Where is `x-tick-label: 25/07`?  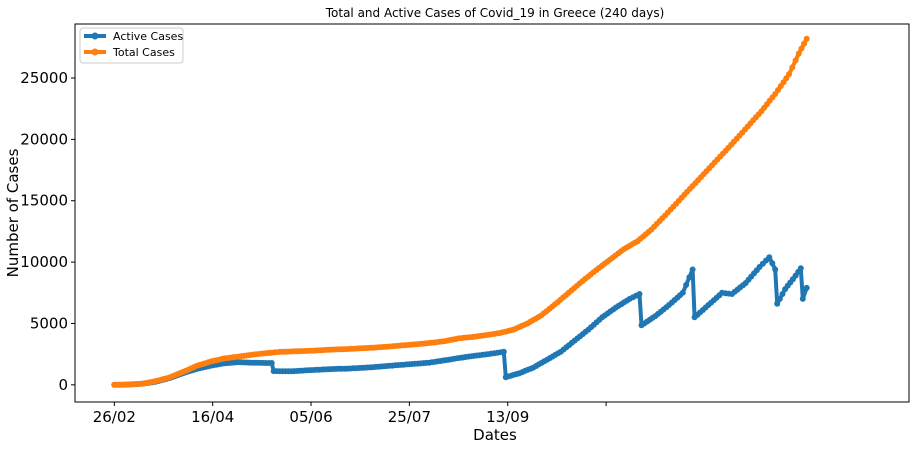
x-tick-label: 25/07 is located at coordinates (409, 417).